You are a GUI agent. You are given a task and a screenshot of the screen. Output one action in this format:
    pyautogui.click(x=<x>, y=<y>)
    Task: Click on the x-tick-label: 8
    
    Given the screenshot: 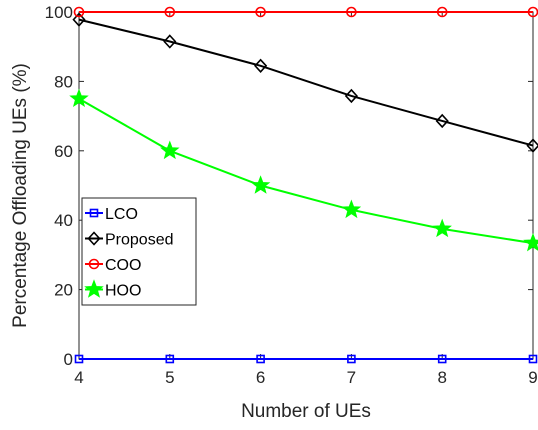 What is the action you would take?
    pyautogui.click(x=441, y=377)
    